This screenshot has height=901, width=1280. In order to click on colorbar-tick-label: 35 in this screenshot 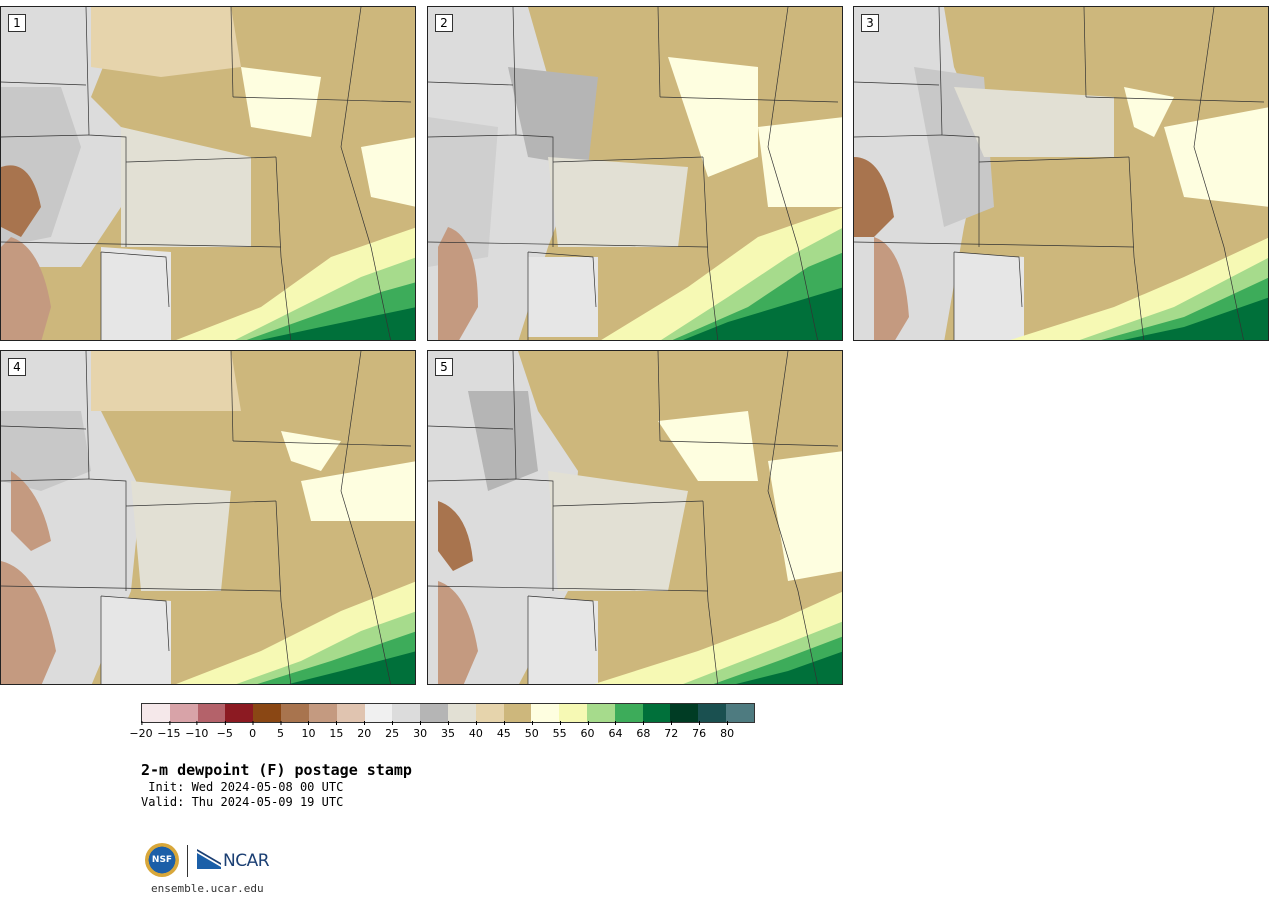, I will do `click(448, 730)`.